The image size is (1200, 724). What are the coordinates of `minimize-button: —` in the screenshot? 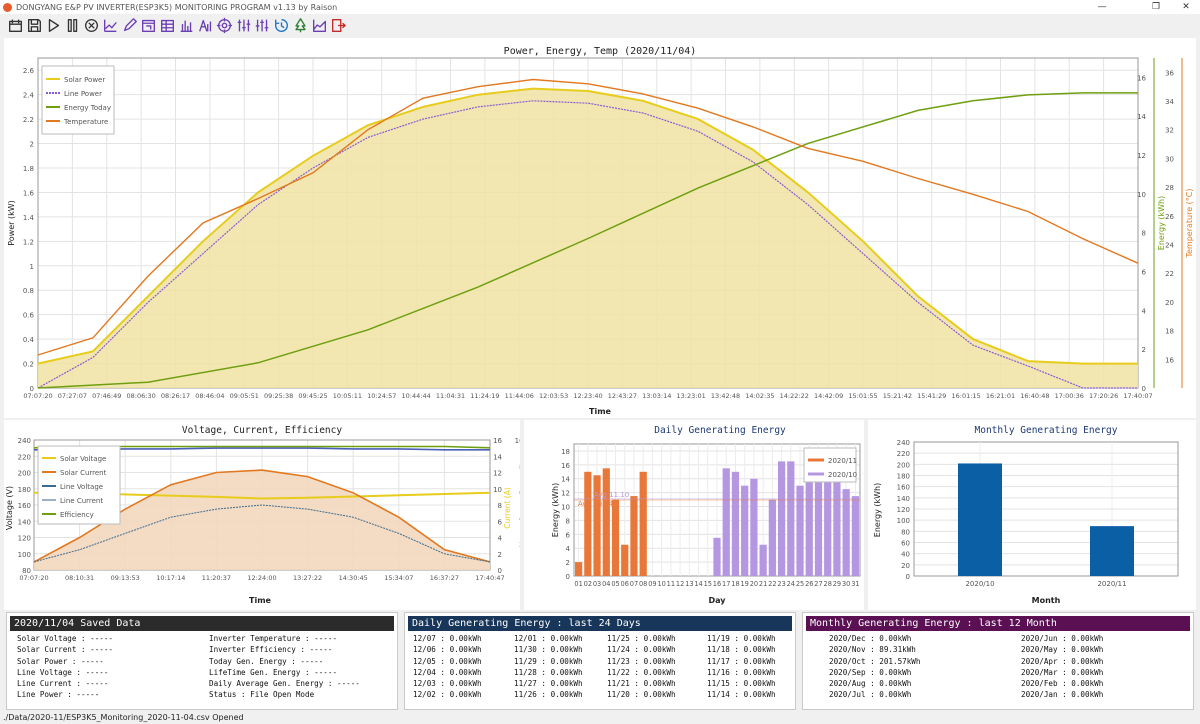 It's located at (1102, 7).